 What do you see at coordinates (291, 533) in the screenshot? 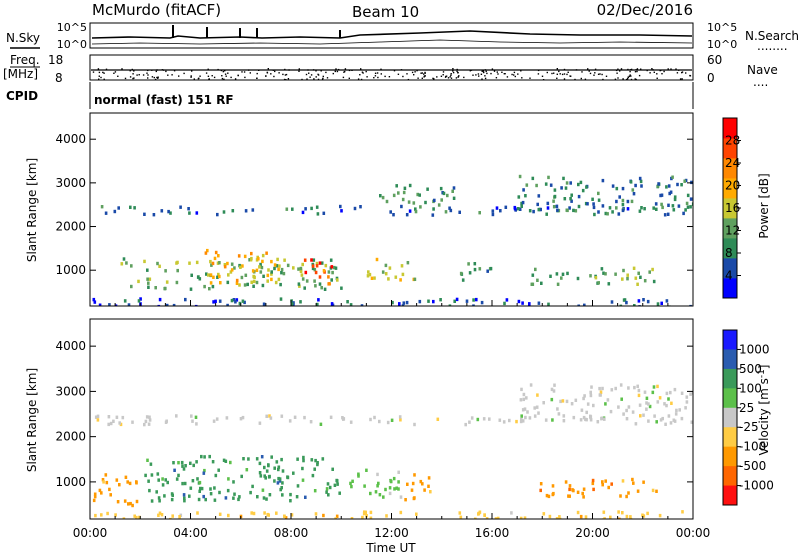
I see `x-tick-label: 08:00` at bounding box center [291, 533].